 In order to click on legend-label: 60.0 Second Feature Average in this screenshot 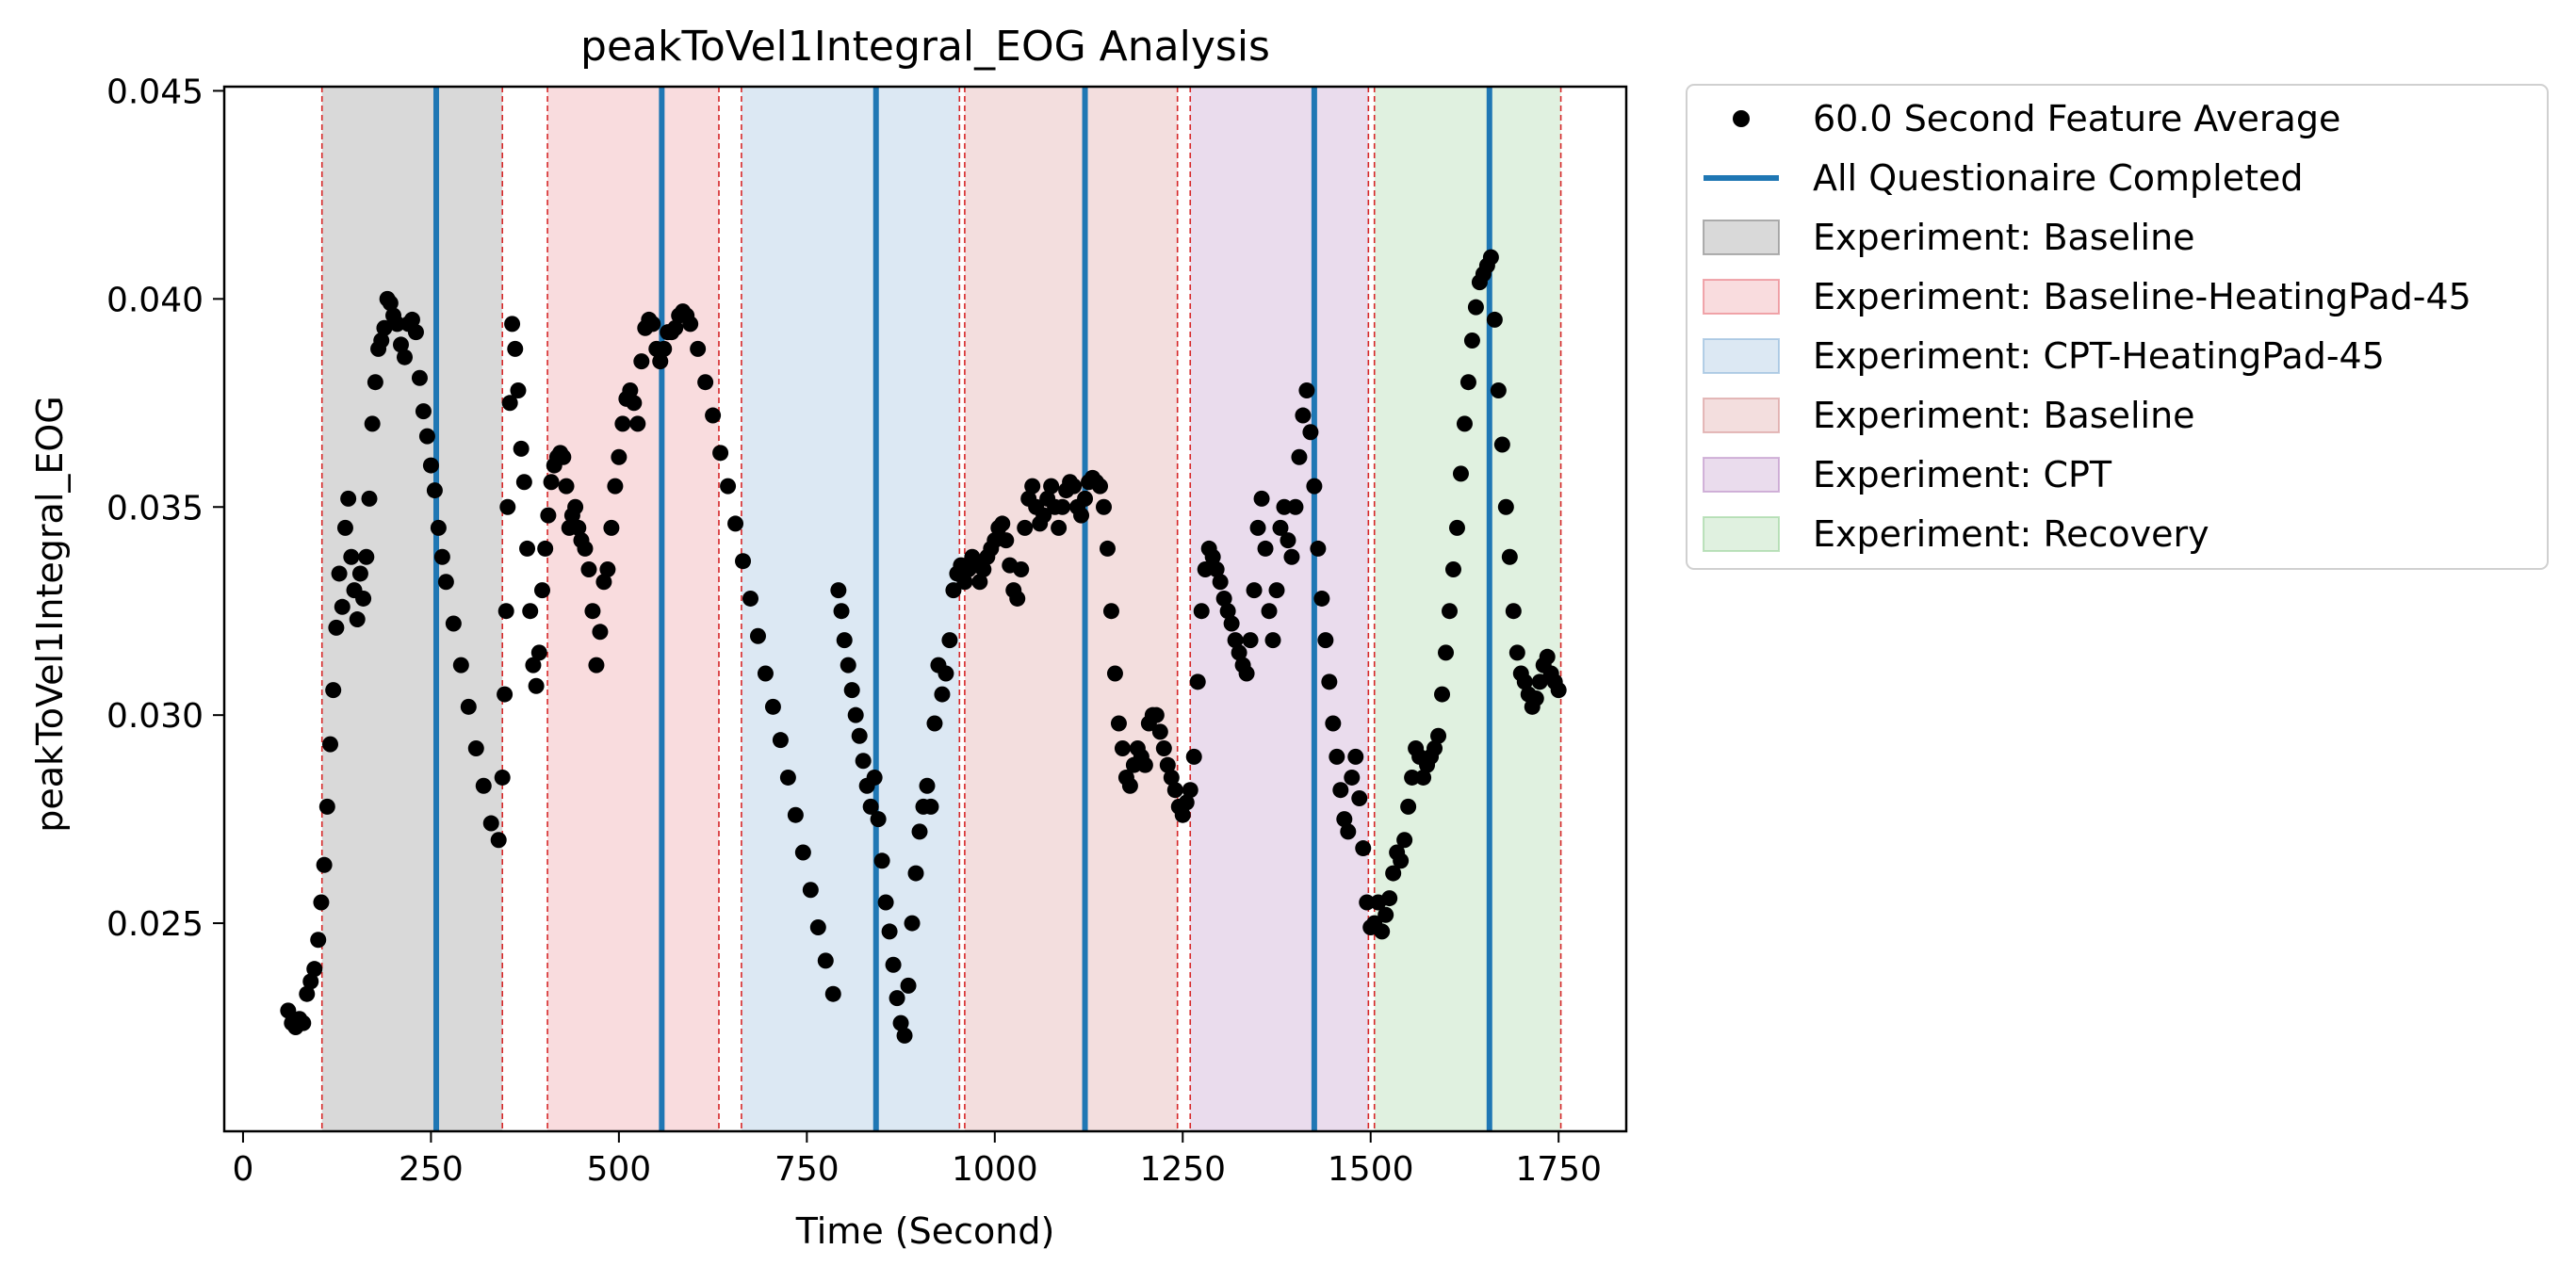, I will do `click(2076, 118)`.